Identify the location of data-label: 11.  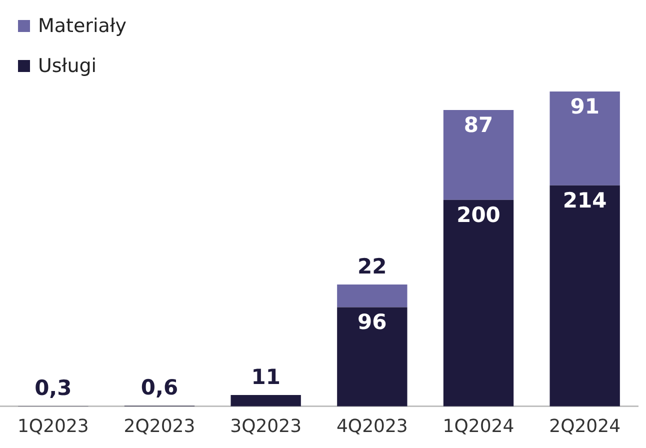
(265, 376).